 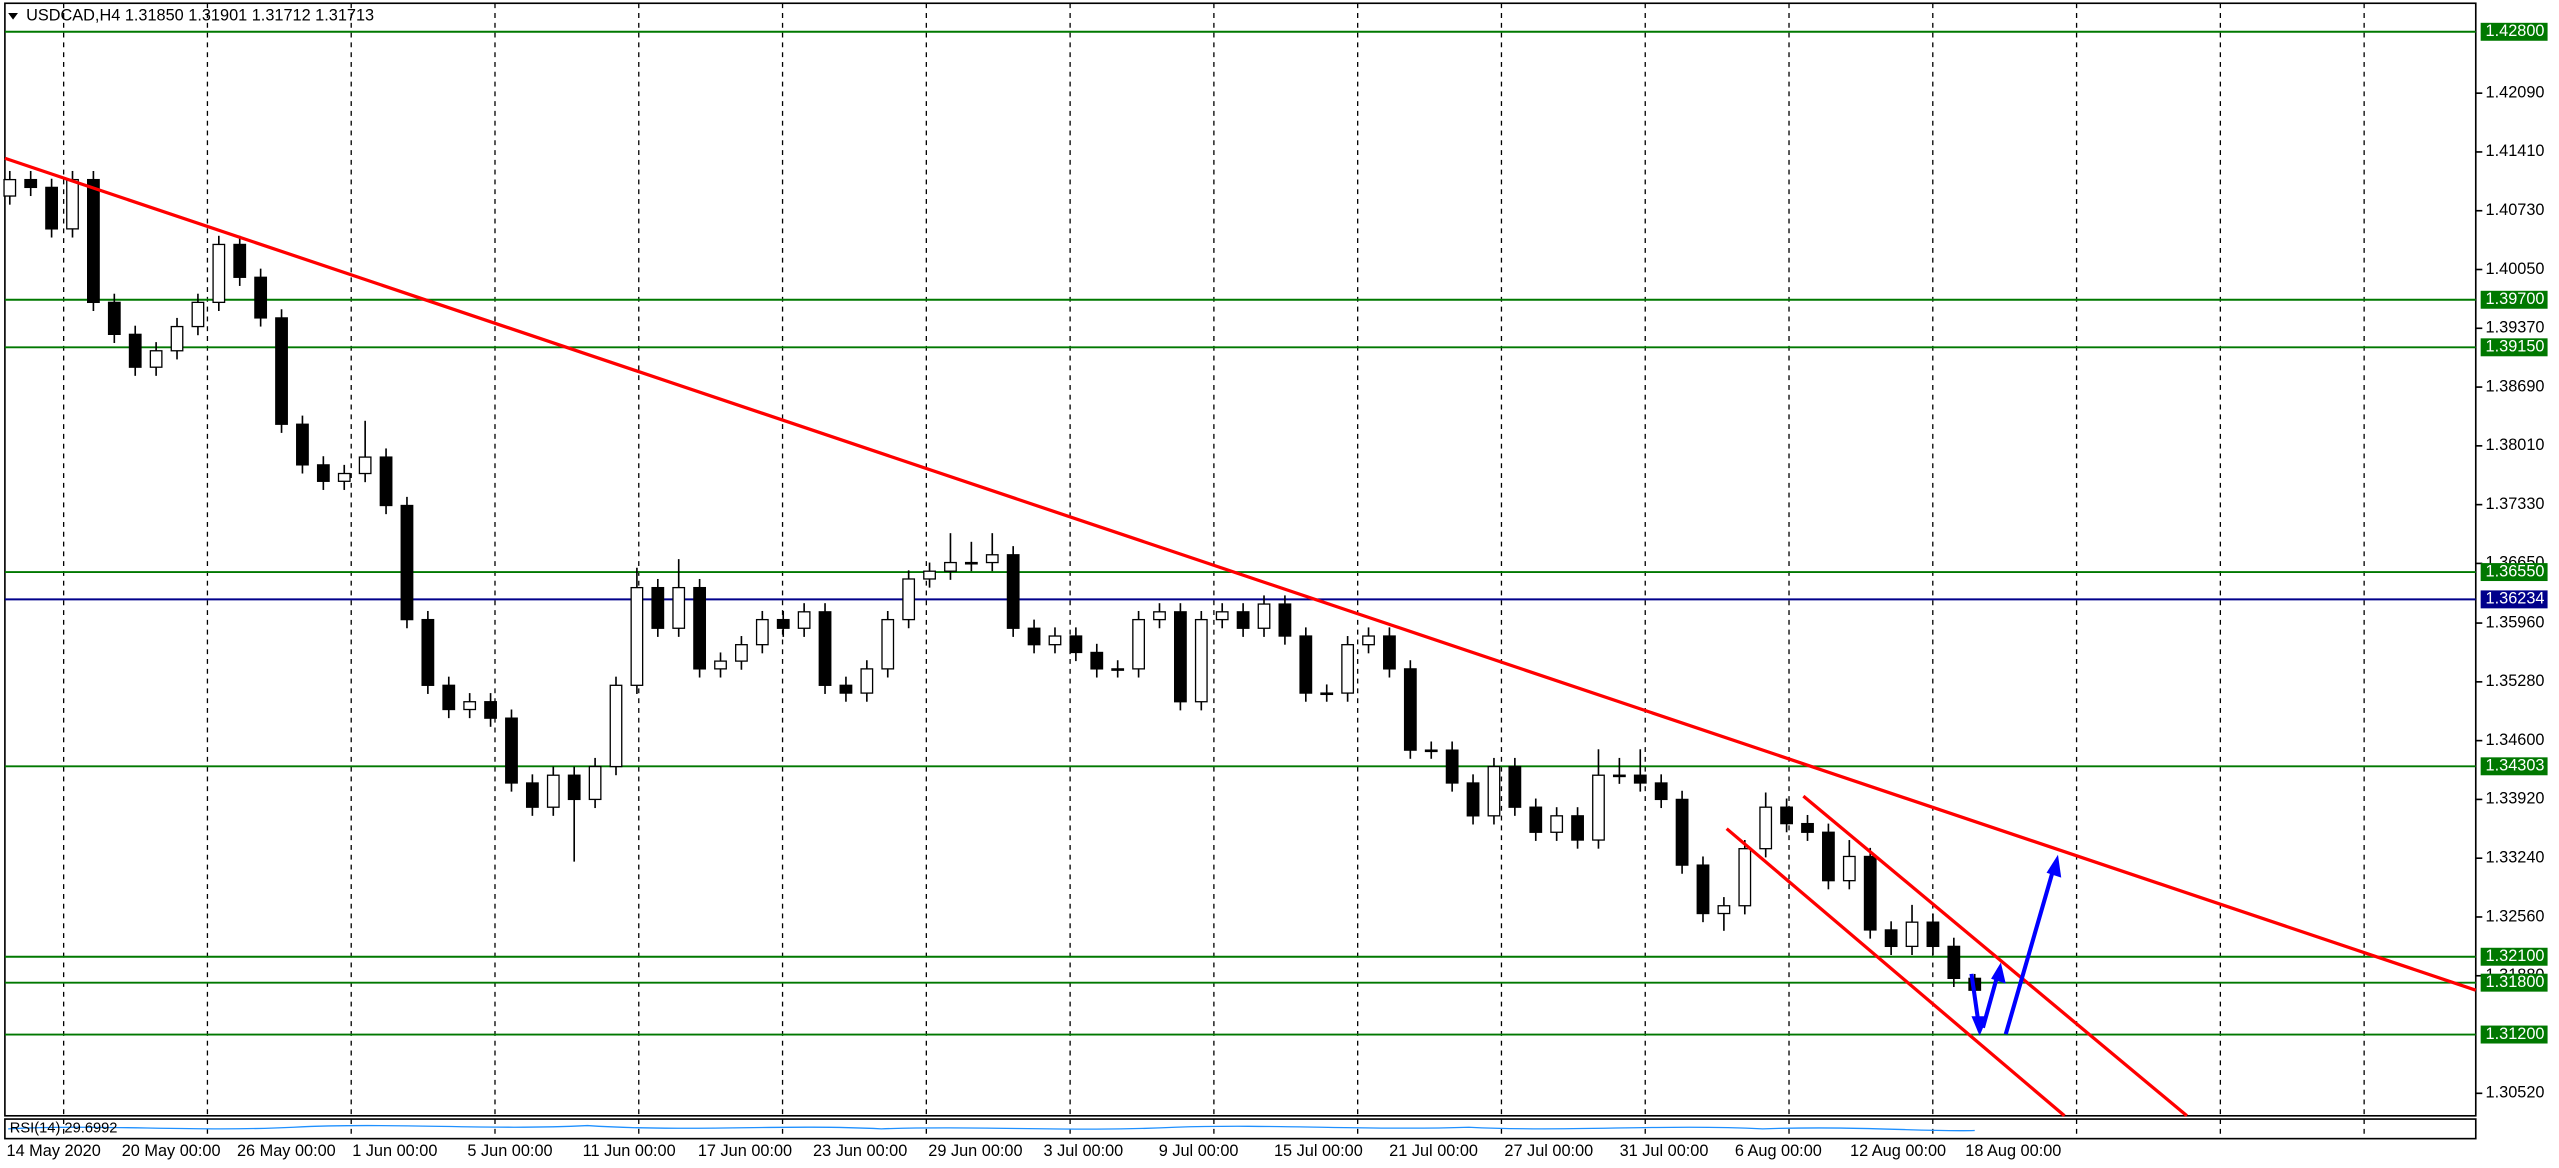 I want to click on y-tick-label: 1.33920, so click(x=2515, y=799).